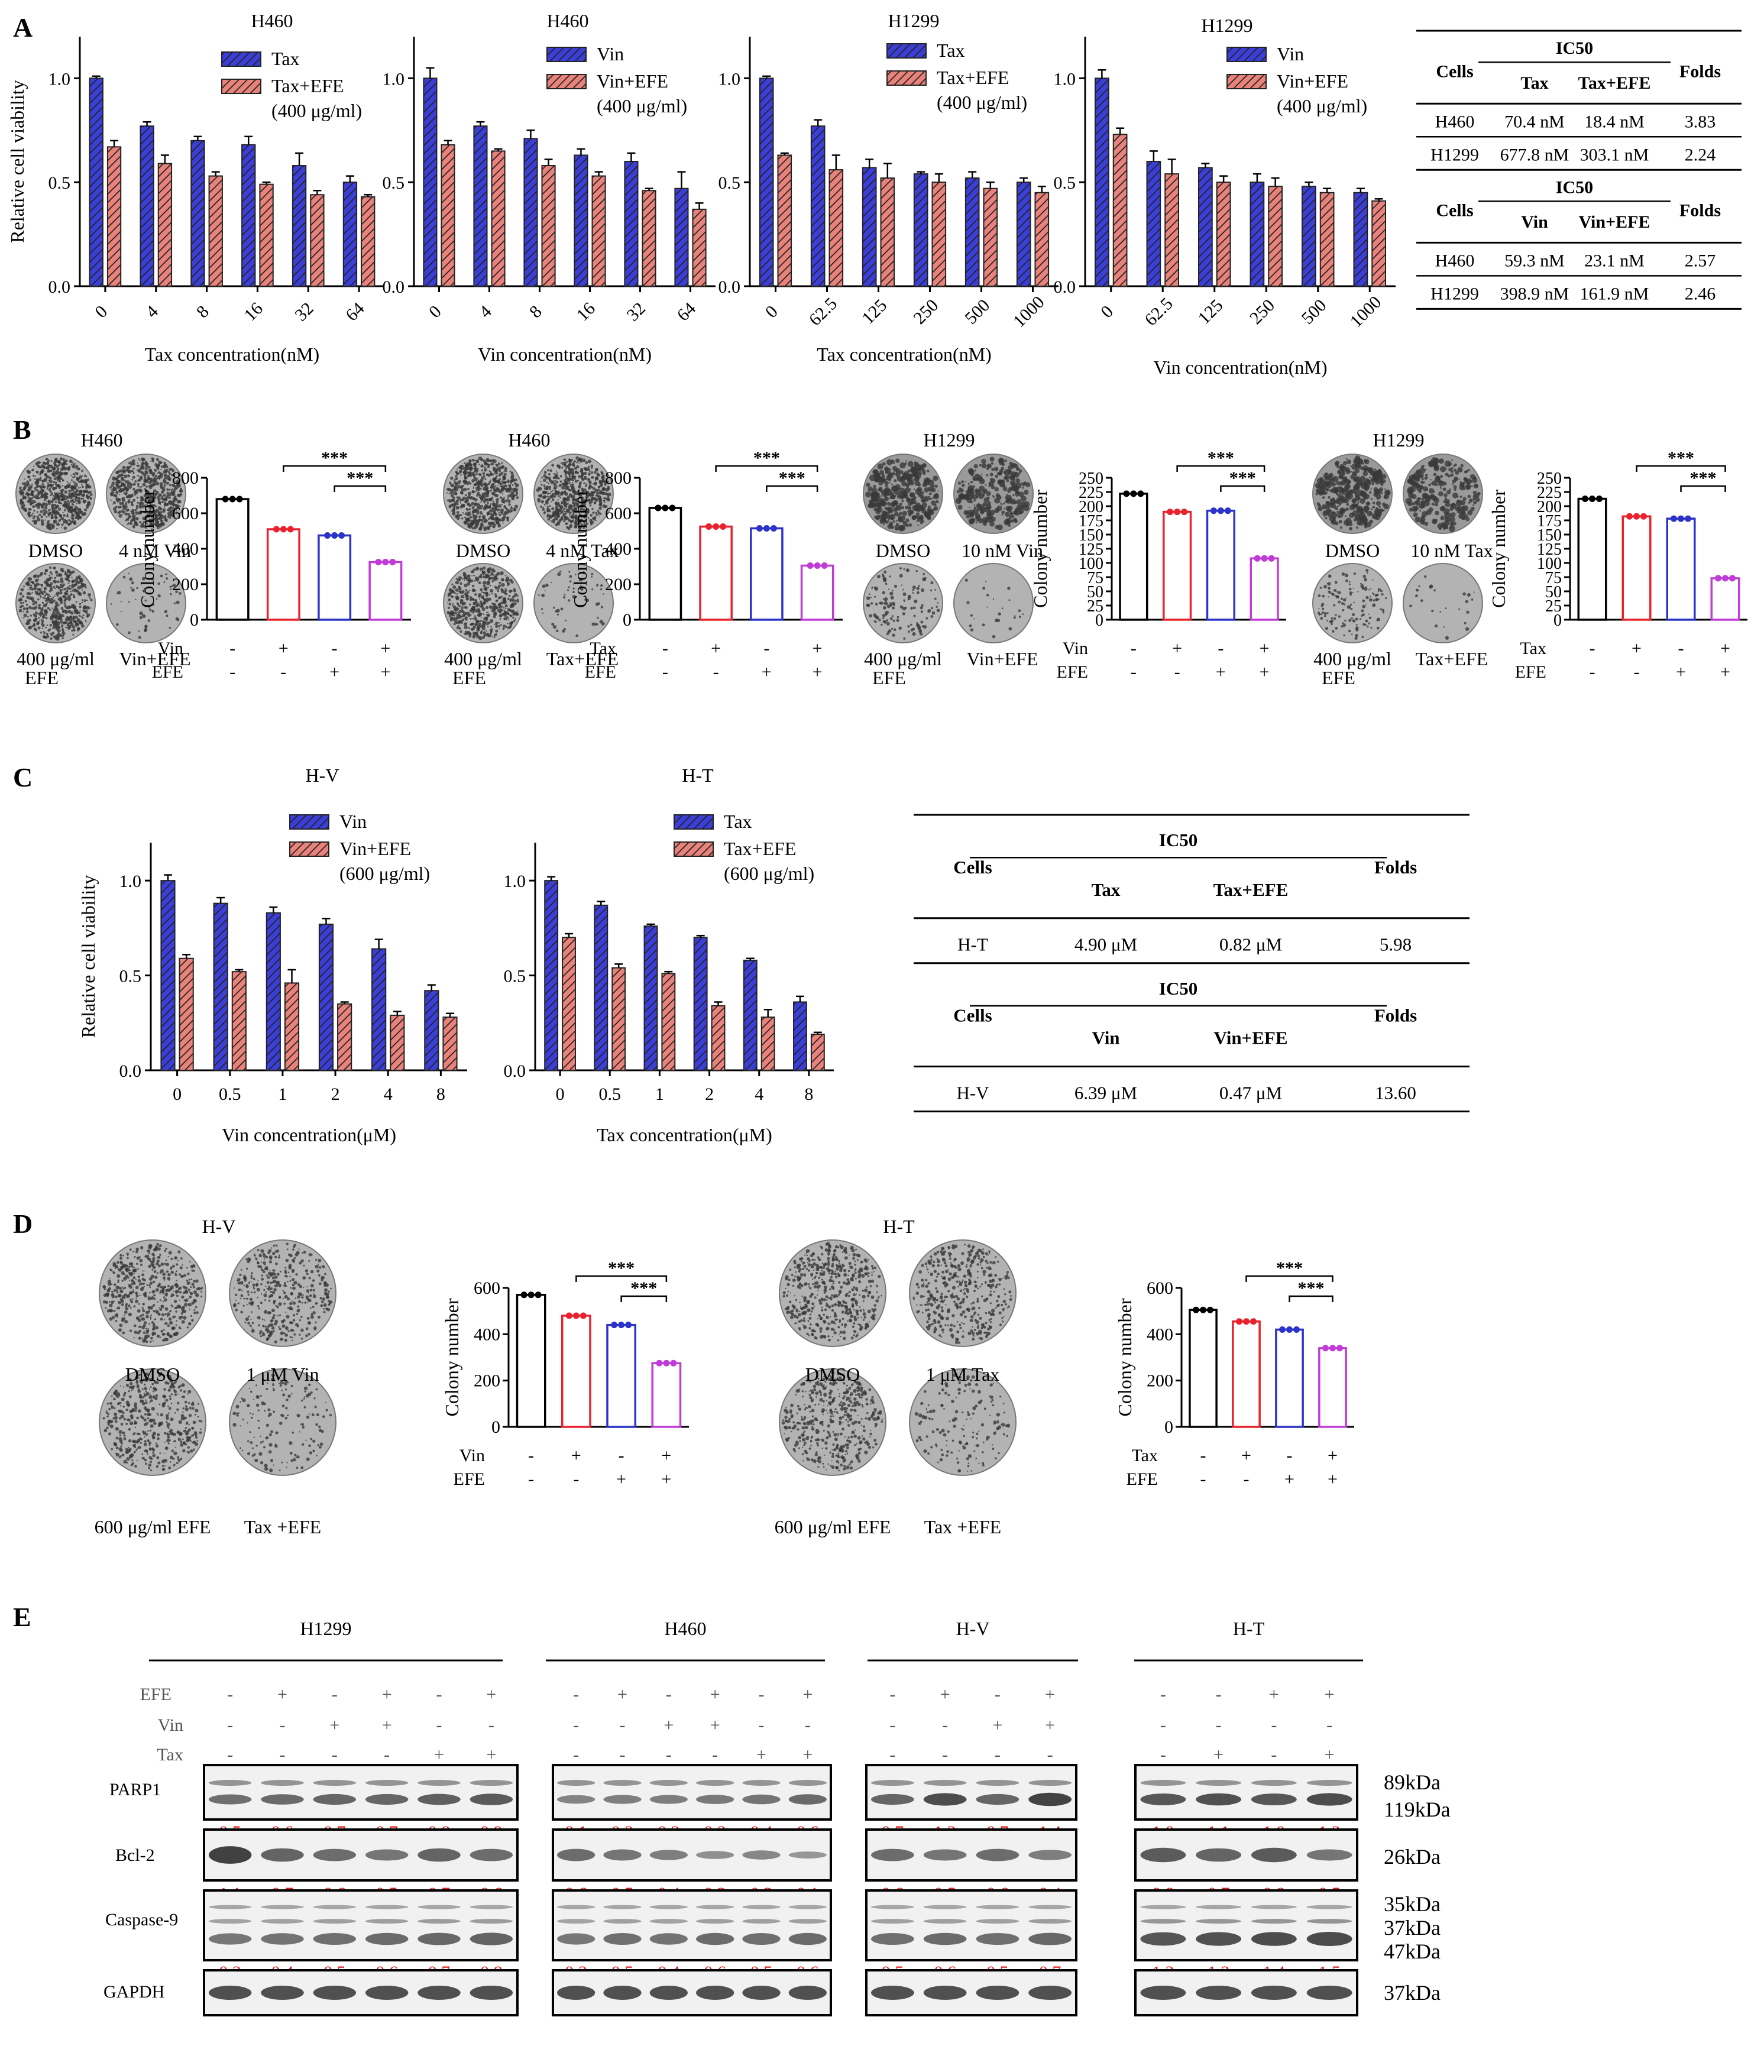 This screenshot has height=2072, width=1764. Describe the element at coordinates (536, 312) in the screenshot. I see `x-tick-label: 8` at that location.